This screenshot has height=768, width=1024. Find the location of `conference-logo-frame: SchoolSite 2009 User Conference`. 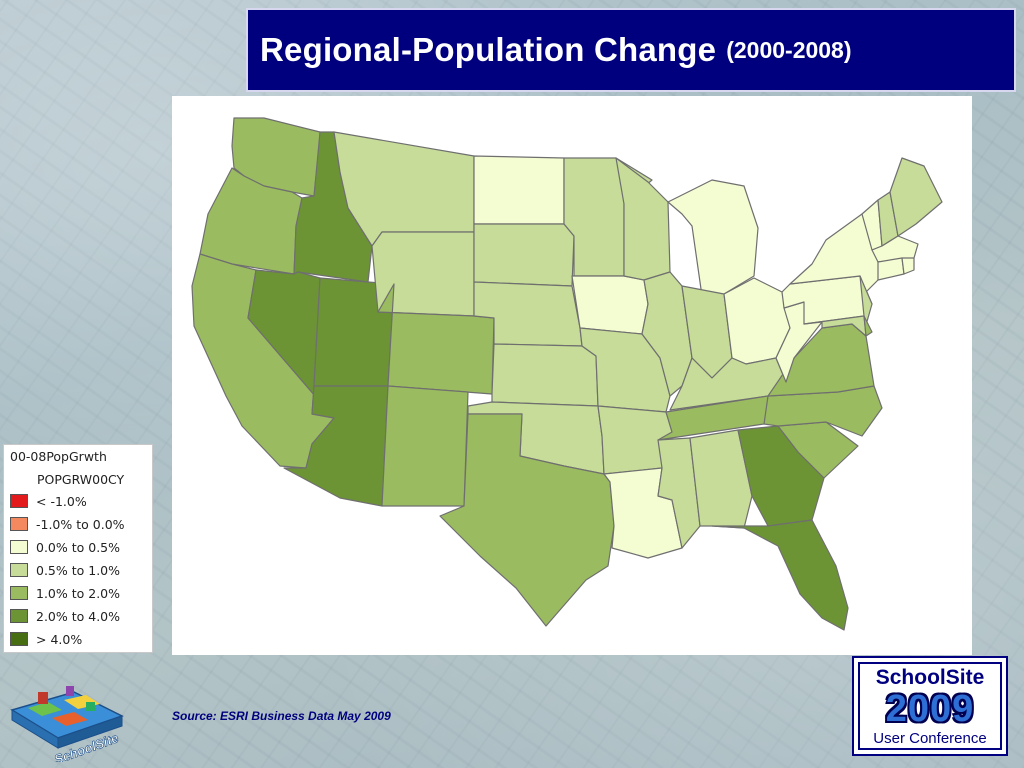

conference-logo-frame: SchoolSite 2009 User Conference is located at coordinates (930, 706).